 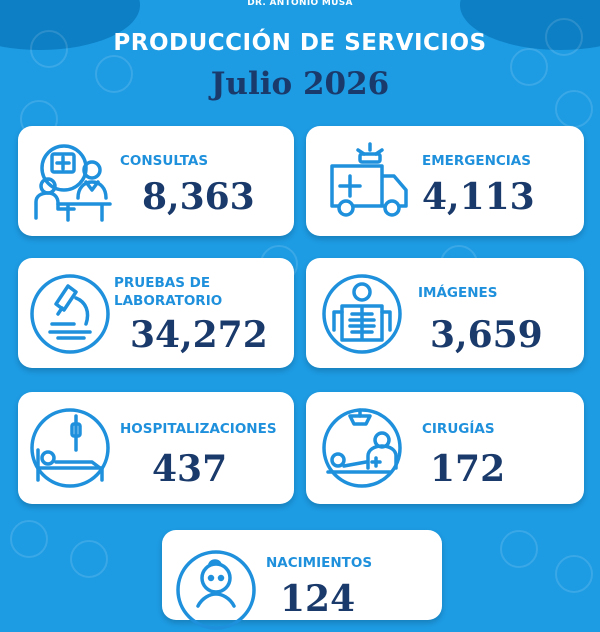 What do you see at coordinates (199, 335) in the screenshot?
I see `service-value: 34,272` at bounding box center [199, 335].